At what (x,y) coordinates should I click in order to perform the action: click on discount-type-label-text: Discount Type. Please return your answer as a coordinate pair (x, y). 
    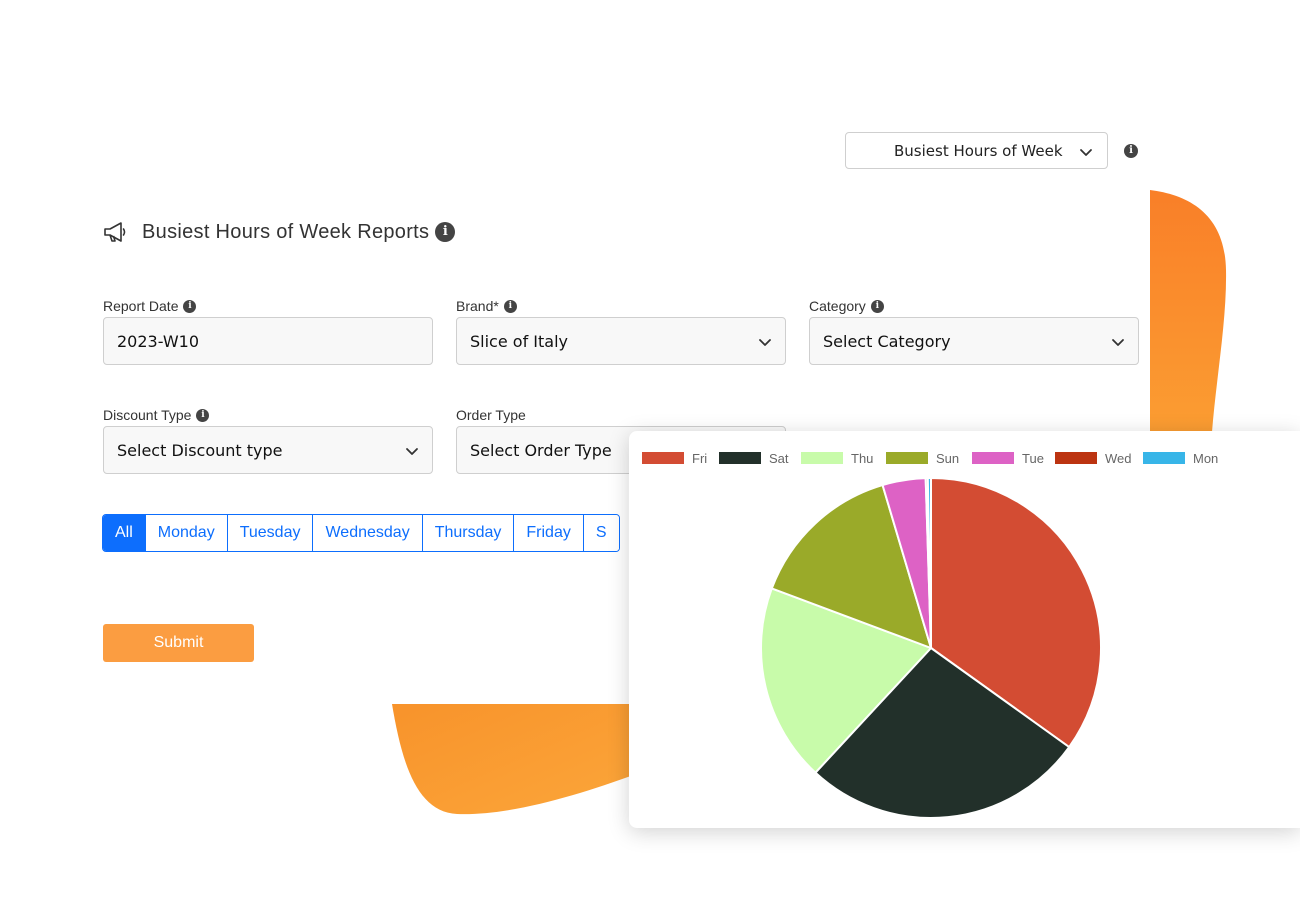
    Looking at the image, I should click on (147, 415).